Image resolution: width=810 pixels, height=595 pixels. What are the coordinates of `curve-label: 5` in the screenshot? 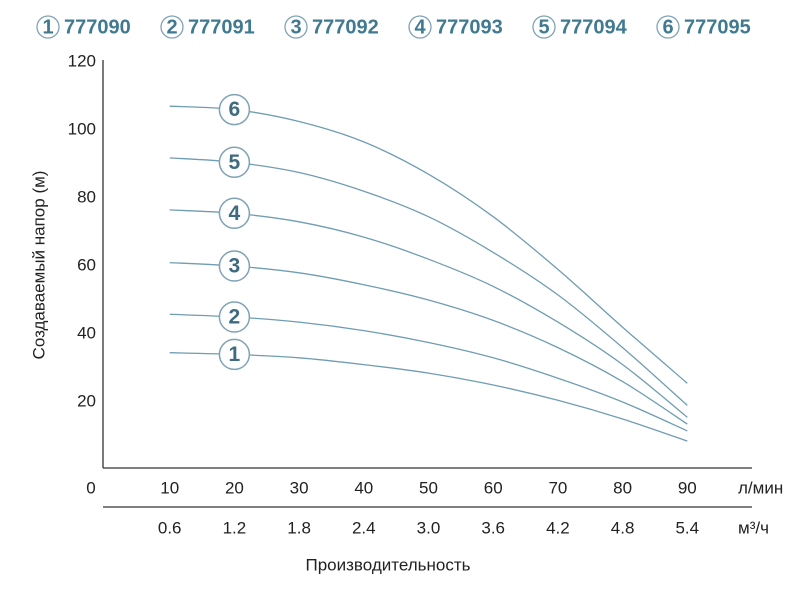 It's located at (235, 162).